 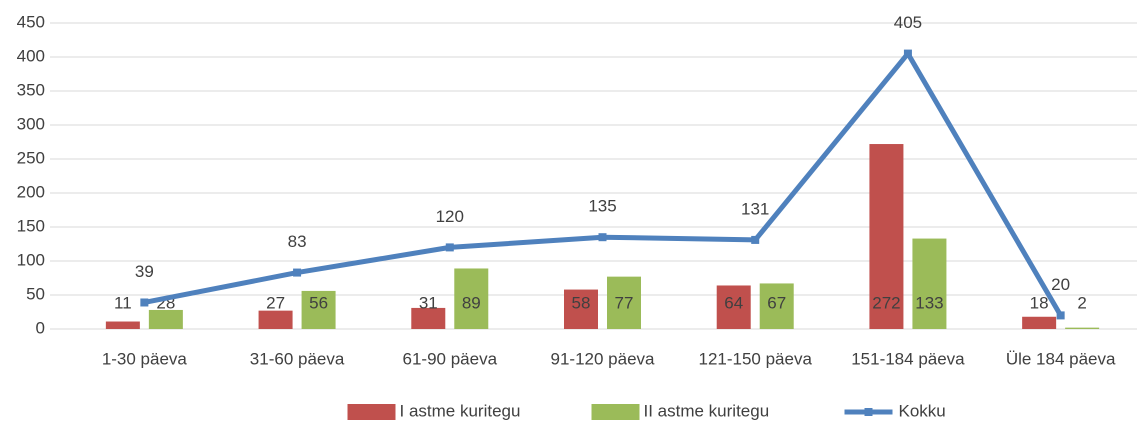 What do you see at coordinates (908, 358) in the screenshot?
I see `x-tick-label: 151-184 päeva` at bounding box center [908, 358].